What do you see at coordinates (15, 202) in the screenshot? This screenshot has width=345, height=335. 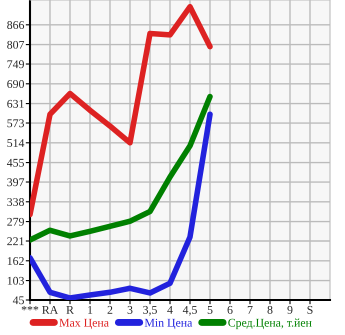 I see `y-tick-label: 338` at bounding box center [15, 202].